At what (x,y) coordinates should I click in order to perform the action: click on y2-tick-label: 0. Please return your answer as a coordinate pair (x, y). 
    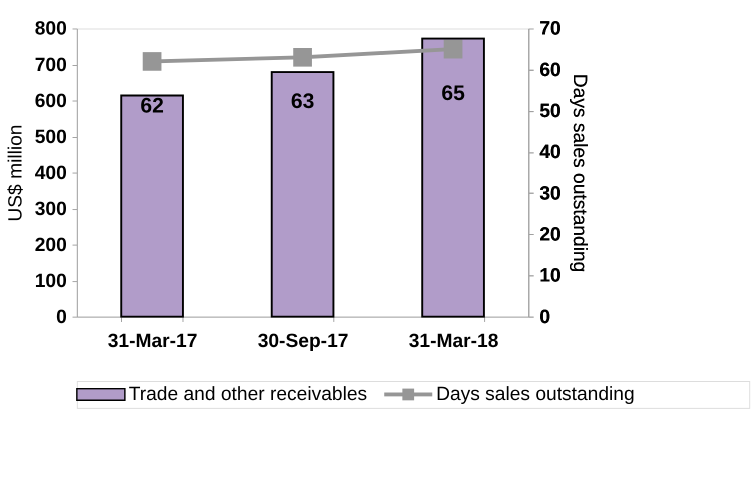
    Looking at the image, I should click on (544, 317).